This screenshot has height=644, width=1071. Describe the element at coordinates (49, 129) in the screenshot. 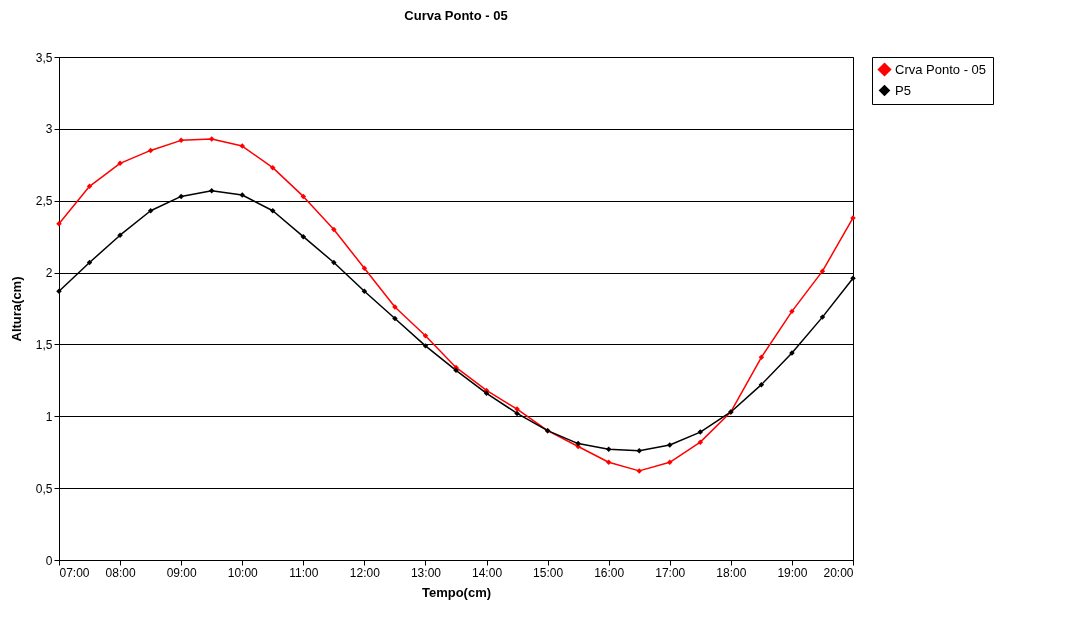

I see `y-tick-label: 3` at that location.